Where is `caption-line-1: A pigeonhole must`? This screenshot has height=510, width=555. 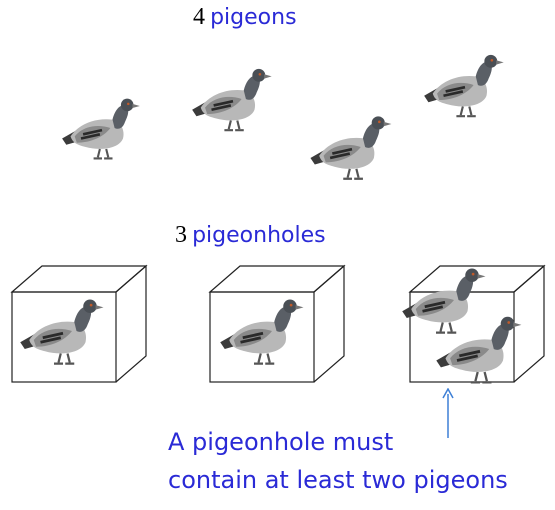 caption-line-1: A pigeonhole must is located at coordinates (281, 442).